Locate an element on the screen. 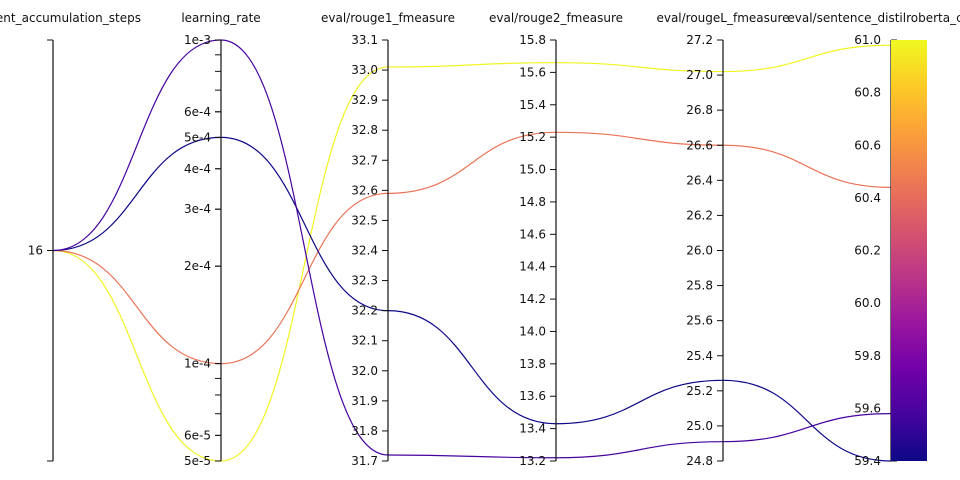 Image resolution: width=960 pixels, height=480 pixels. tick-label: 32.9 is located at coordinates (364, 100).